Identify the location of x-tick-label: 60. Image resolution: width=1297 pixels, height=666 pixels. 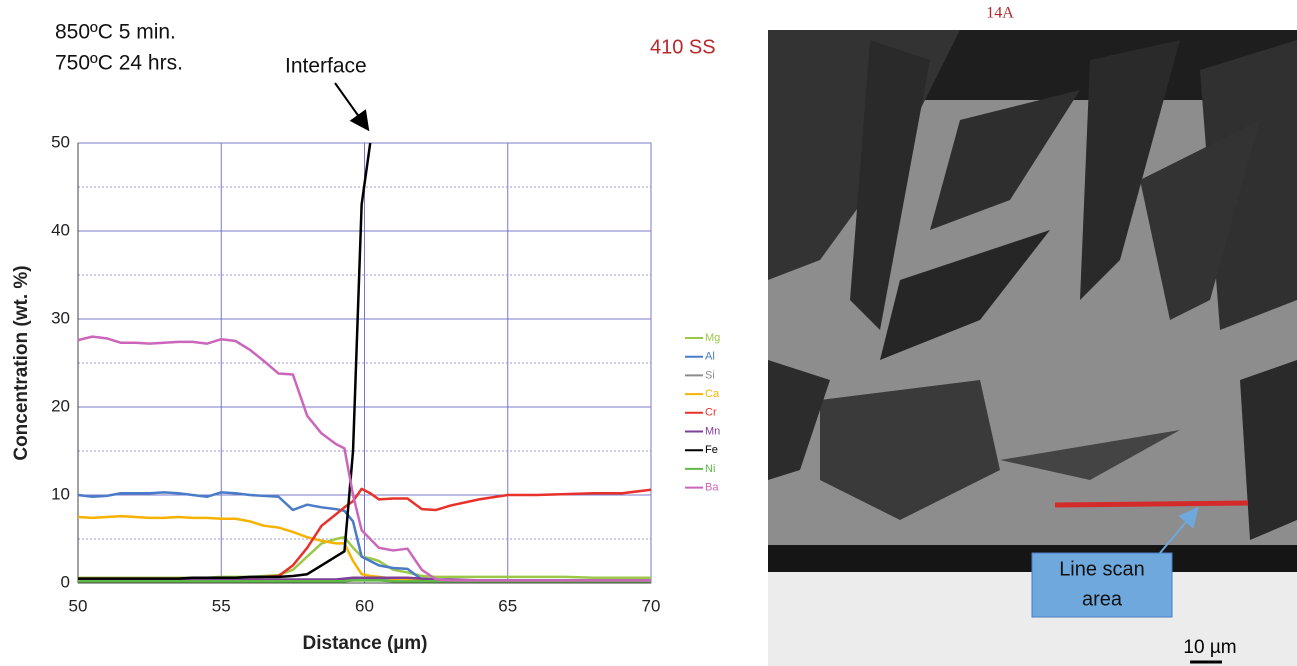
(364, 605).